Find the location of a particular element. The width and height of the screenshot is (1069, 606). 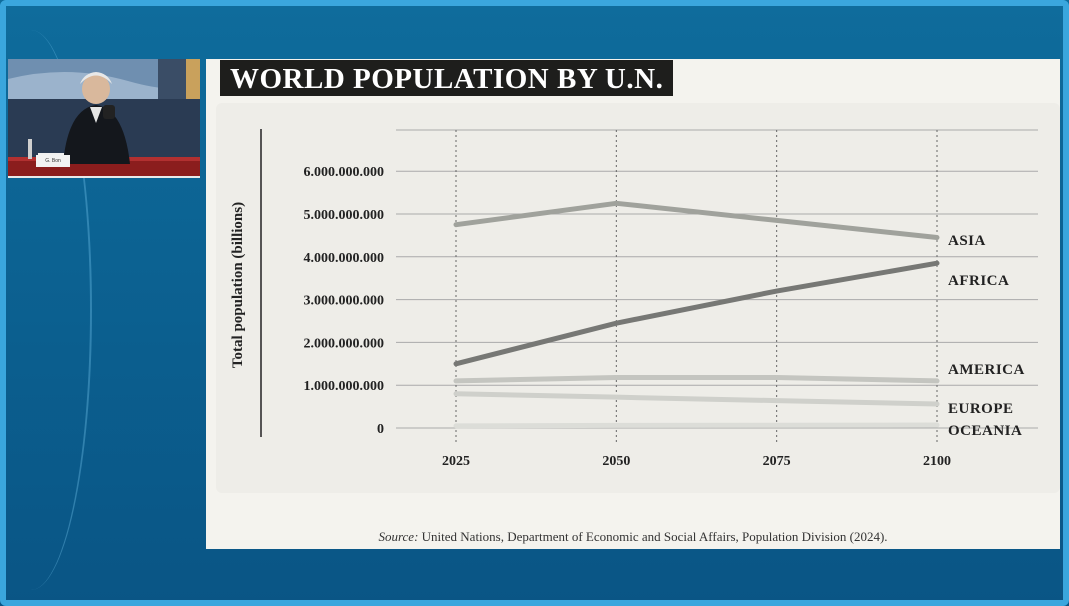

series-line-africa is located at coordinates (696, 313).